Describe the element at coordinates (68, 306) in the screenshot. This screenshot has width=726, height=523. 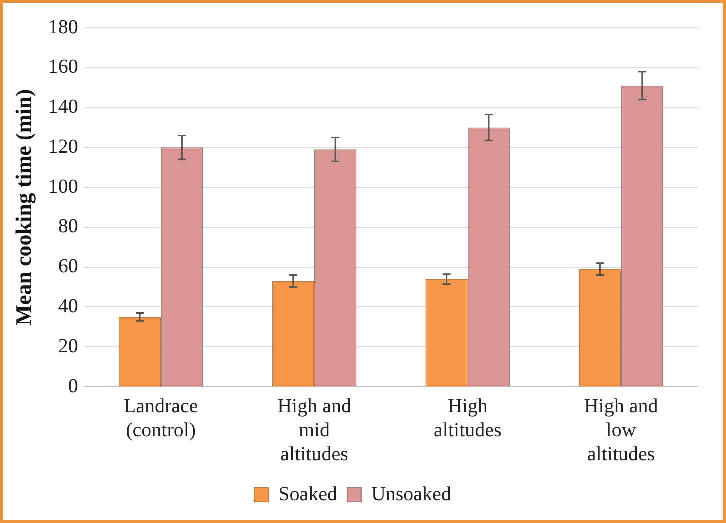
I see `y-tick-label: 40` at that location.